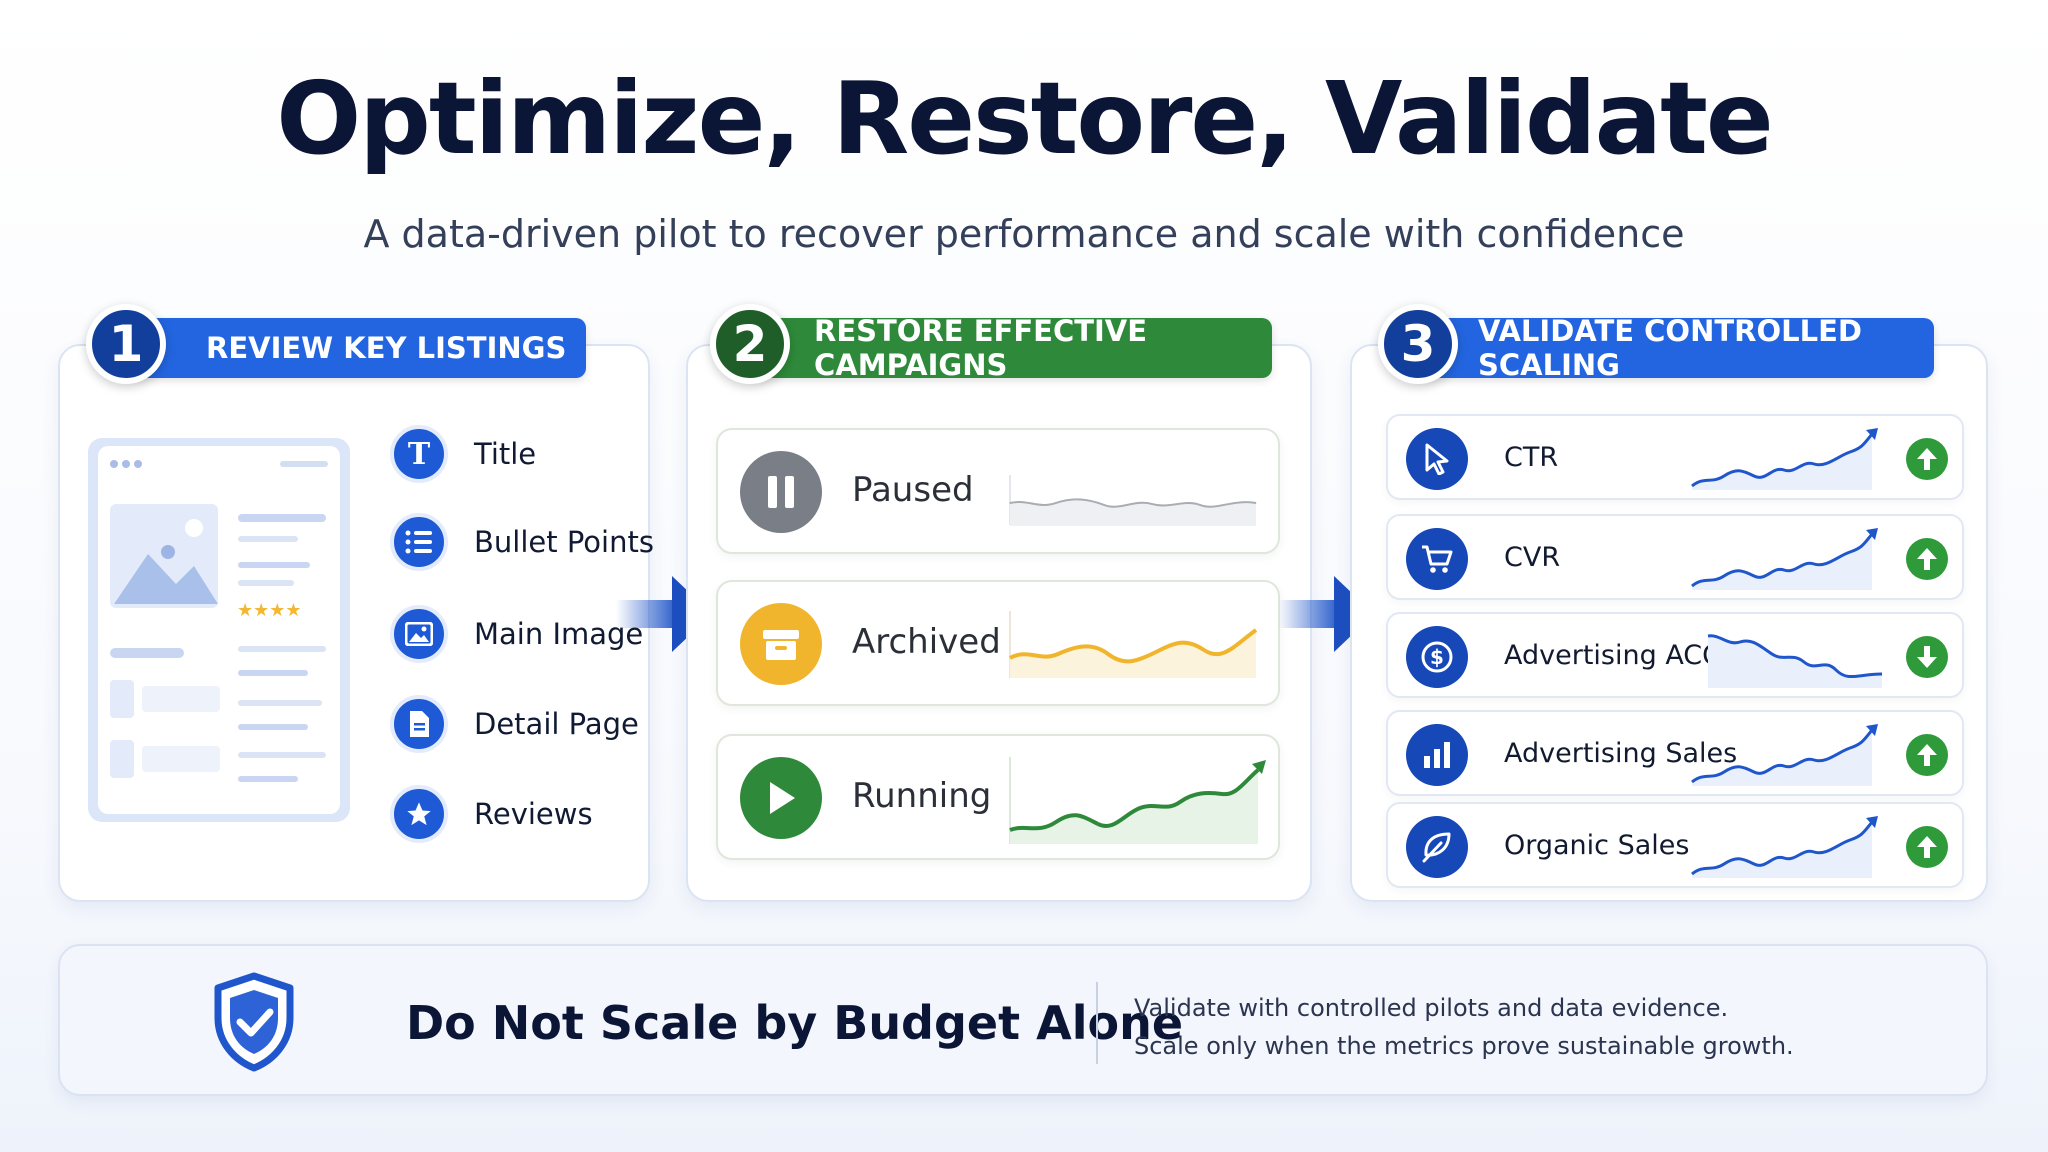 This screenshot has height=1152, width=2048. Describe the element at coordinates (1133, 644) in the screenshot. I see `wavy-trend-sparkline` at that location.